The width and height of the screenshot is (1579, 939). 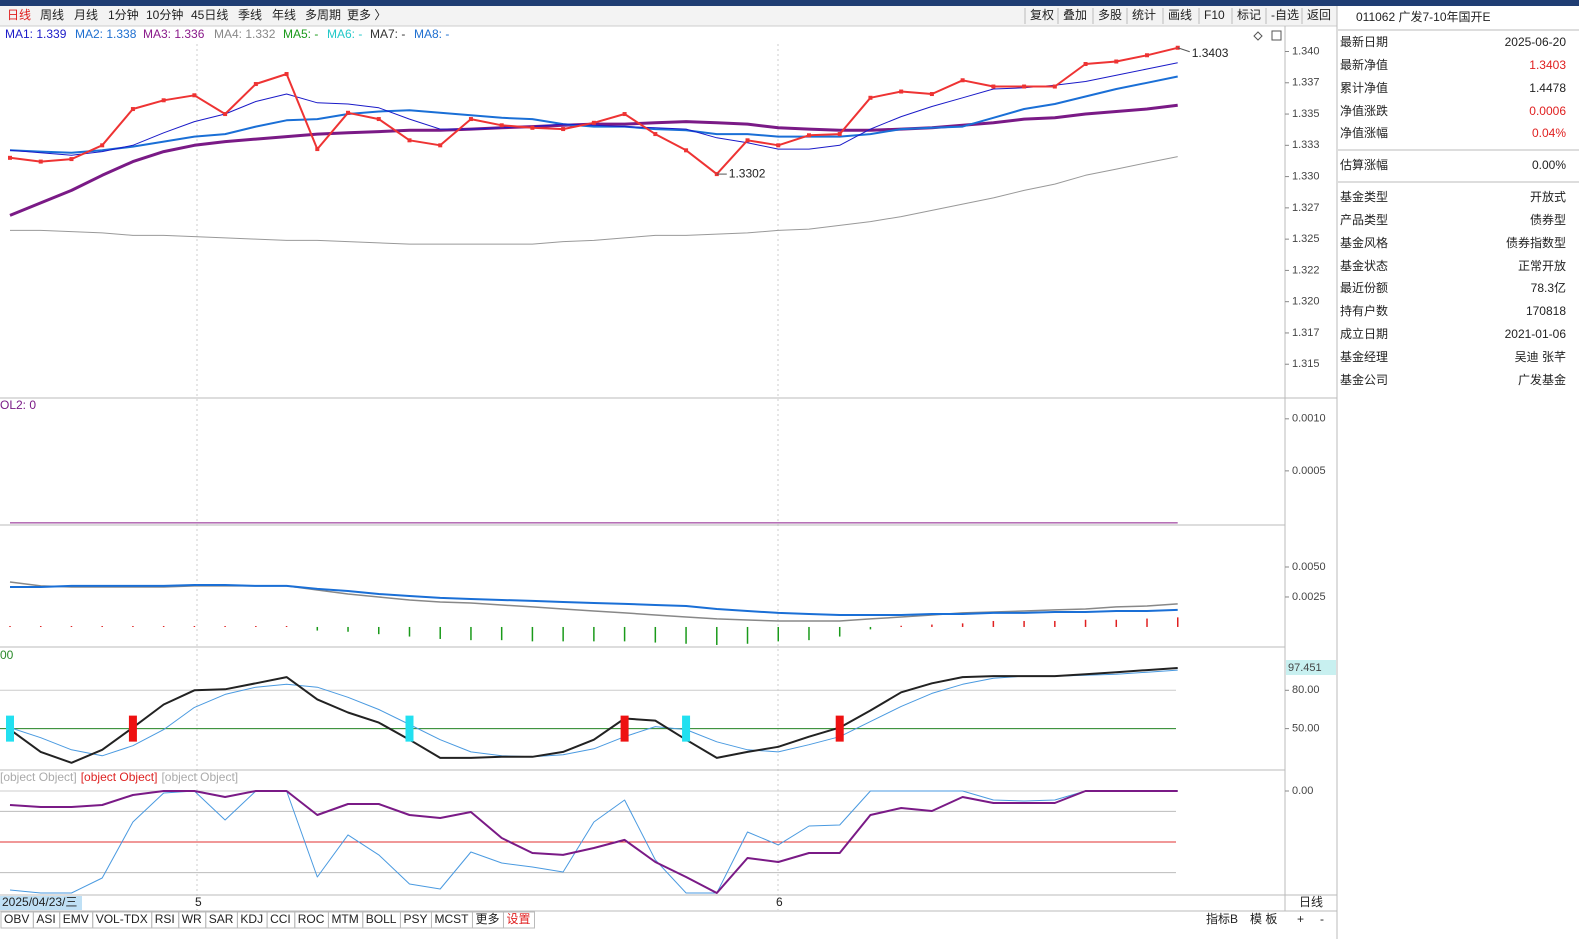 I want to click on y-tick-label: 1.320, so click(x=1306, y=302).